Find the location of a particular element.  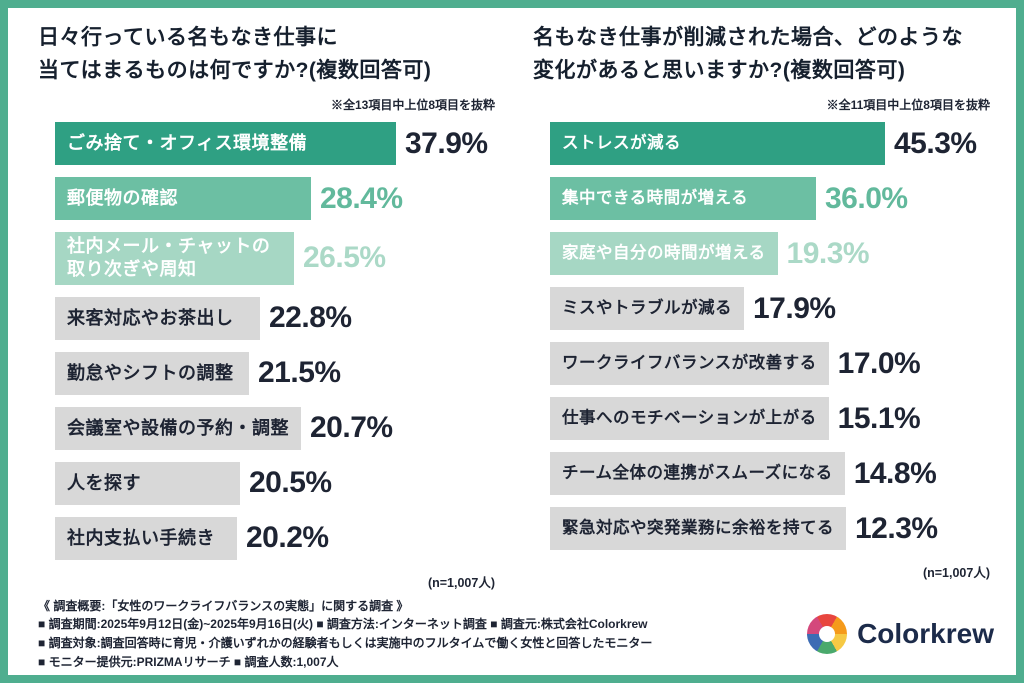

bar-value: 20.2% is located at coordinates (287, 538).